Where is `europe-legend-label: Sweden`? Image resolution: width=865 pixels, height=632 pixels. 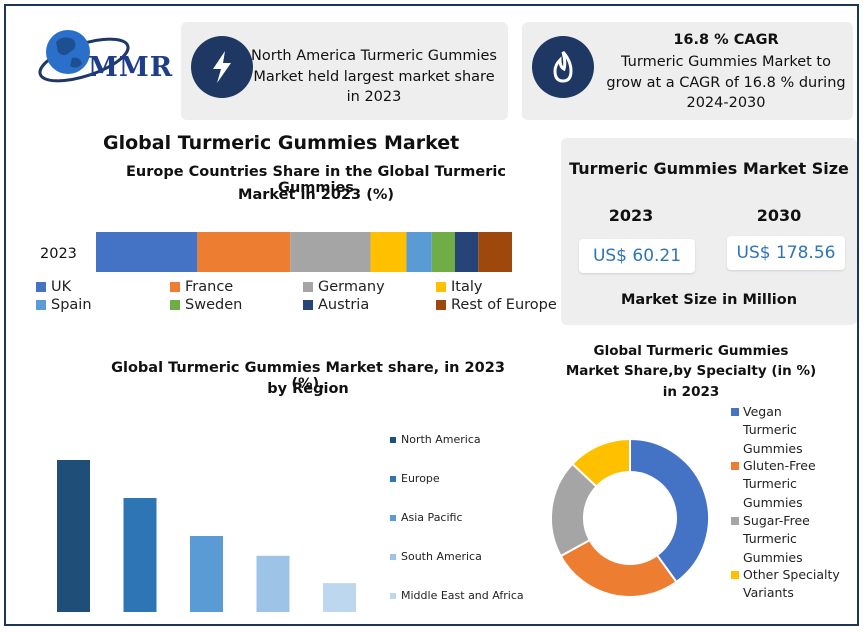 europe-legend-label: Sweden is located at coordinates (214, 305).